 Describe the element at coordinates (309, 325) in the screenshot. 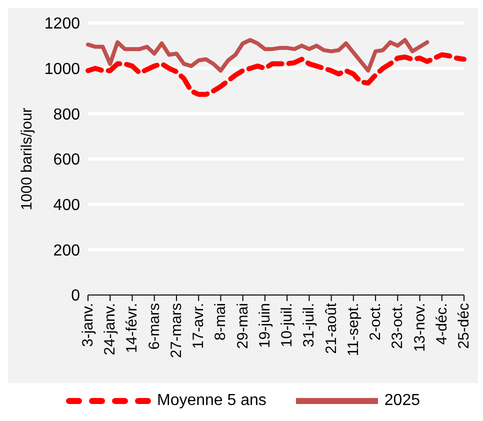

I see `x-tick-label: 31-juil.` at that location.